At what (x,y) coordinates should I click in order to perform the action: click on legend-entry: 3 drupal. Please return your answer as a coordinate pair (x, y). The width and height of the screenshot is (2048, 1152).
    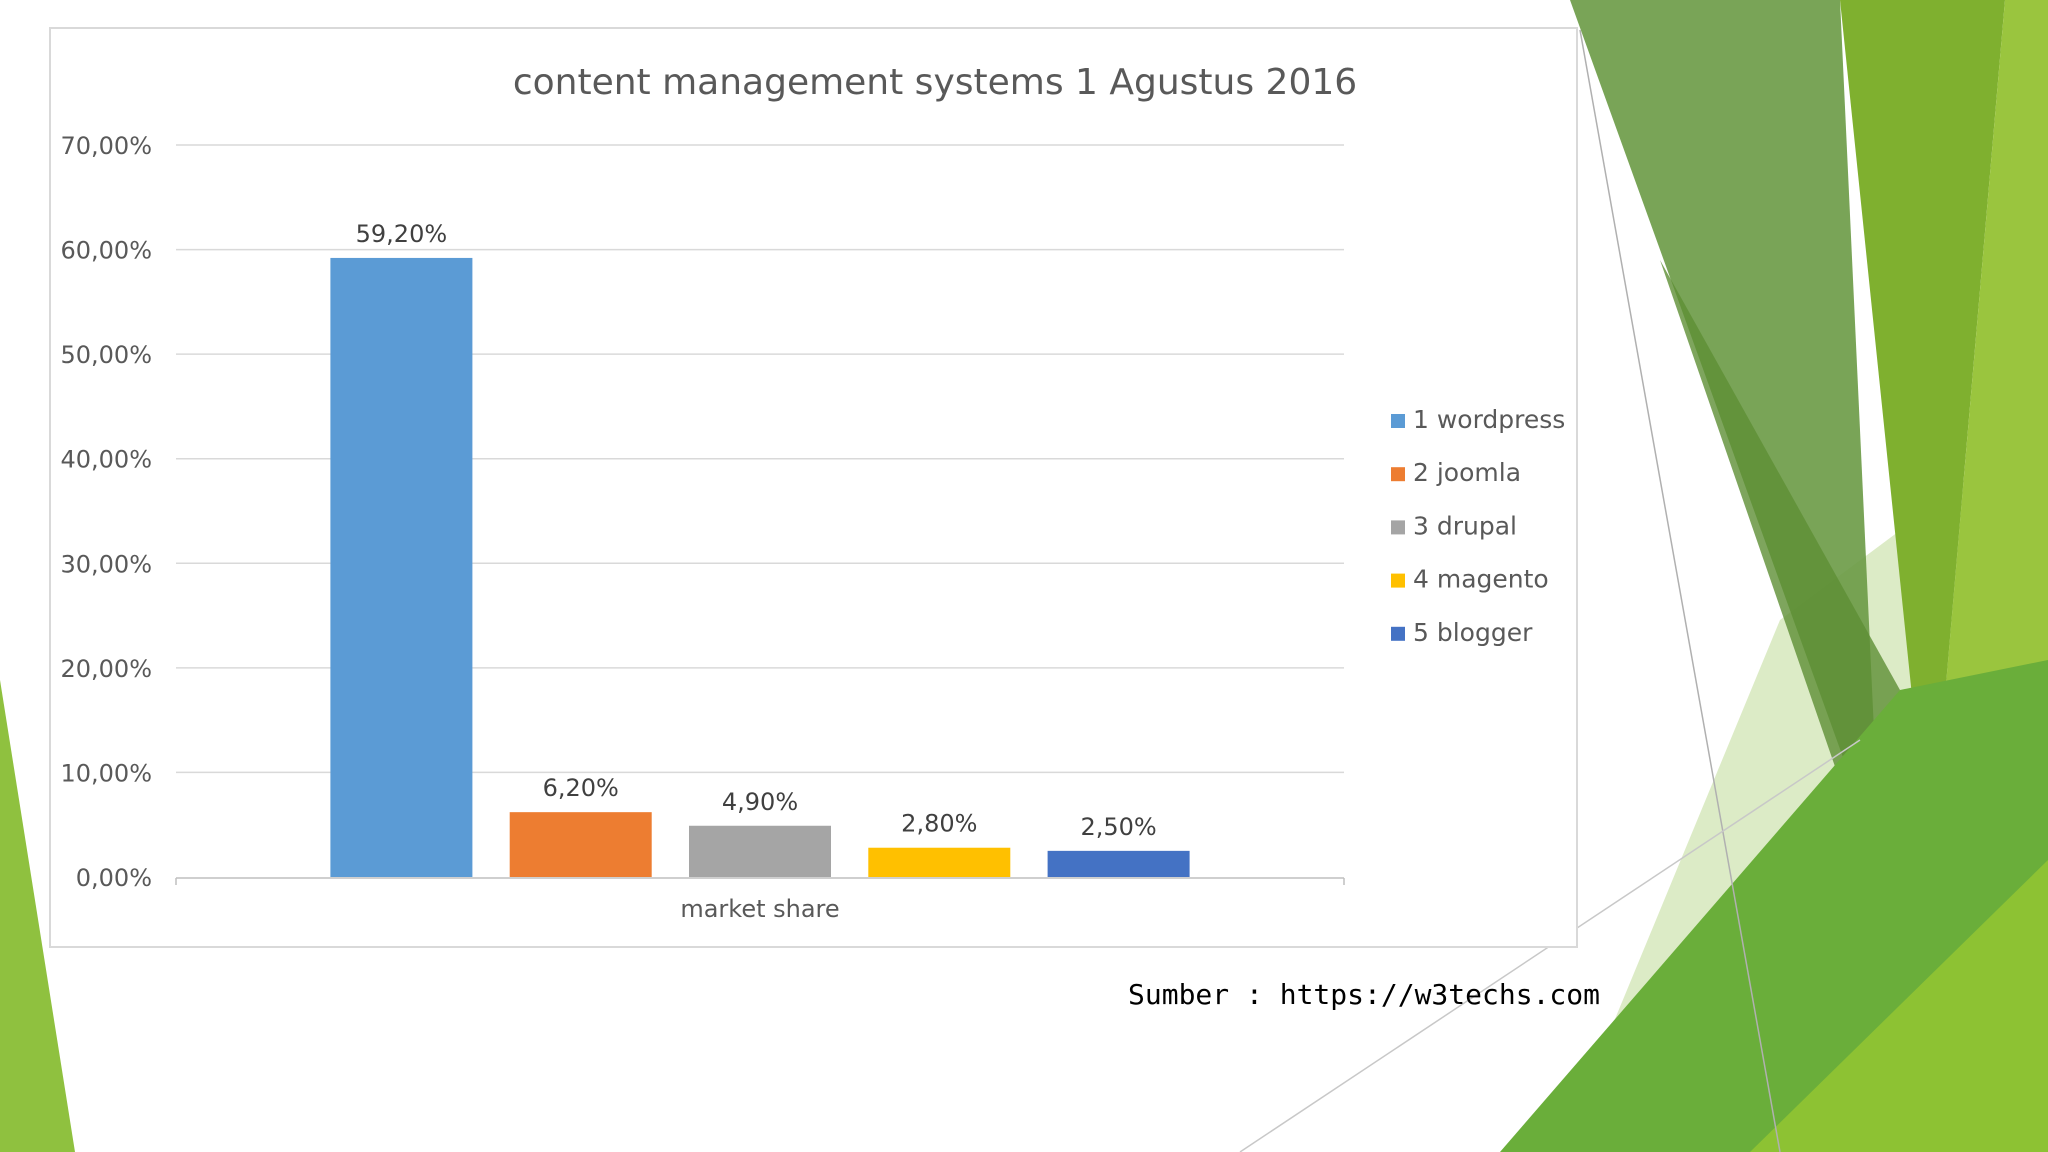
    Looking at the image, I should click on (1465, 525).